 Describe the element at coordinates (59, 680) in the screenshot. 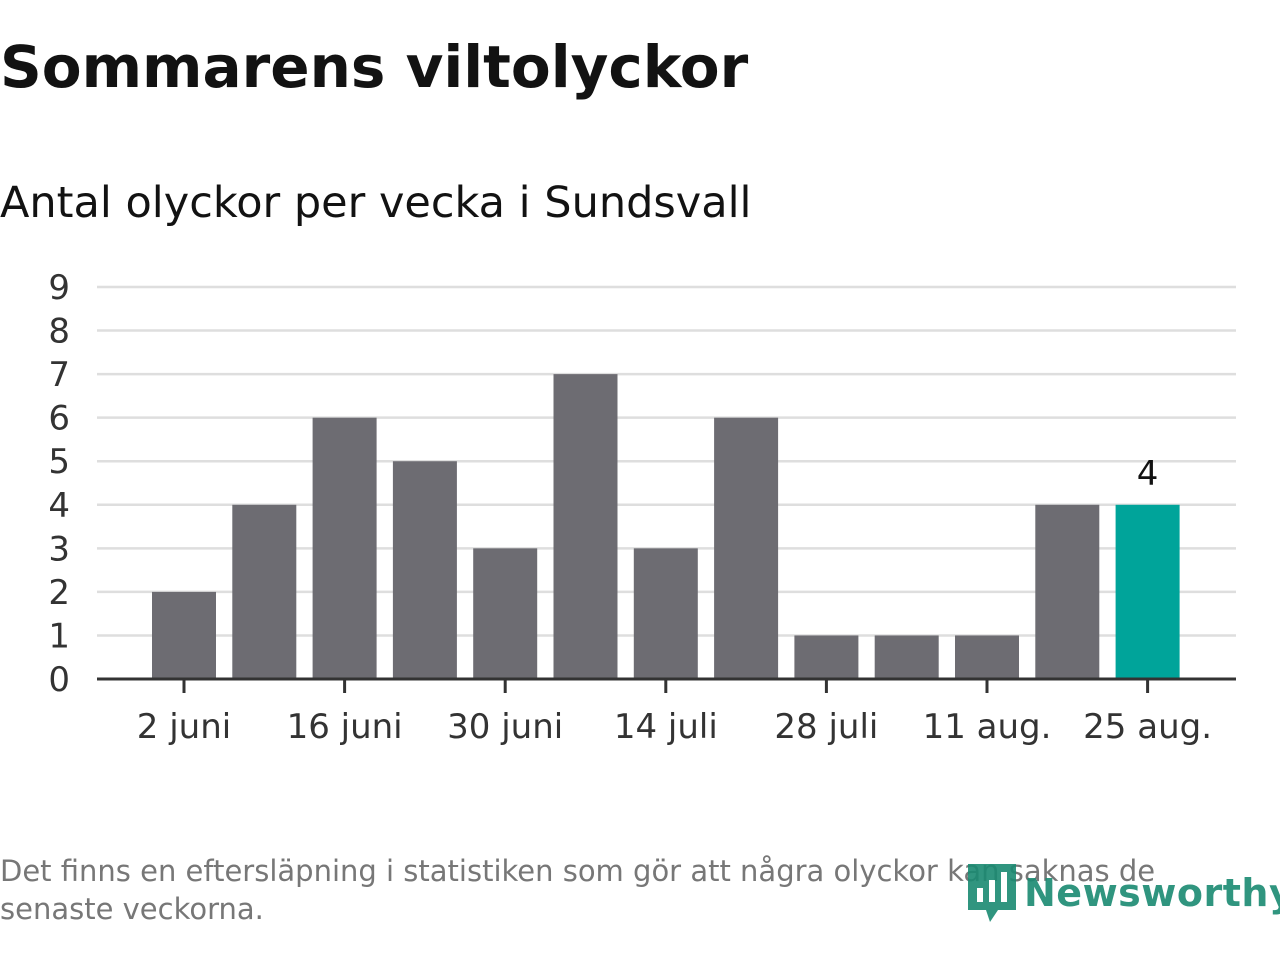

I see `y-tick-label: 0` at that location.